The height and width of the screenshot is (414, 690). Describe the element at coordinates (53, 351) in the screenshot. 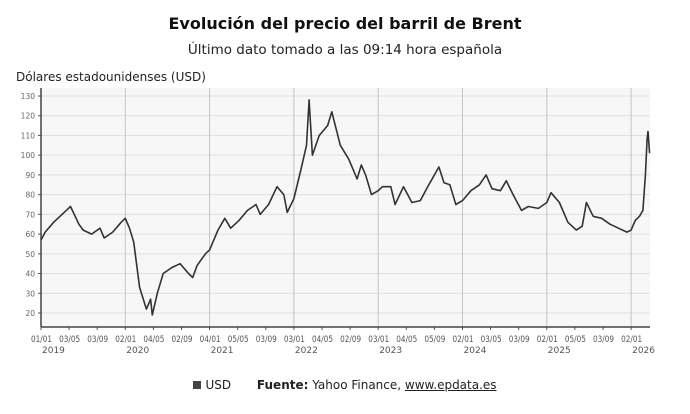

I see `x-year-label: 2019` at that location.